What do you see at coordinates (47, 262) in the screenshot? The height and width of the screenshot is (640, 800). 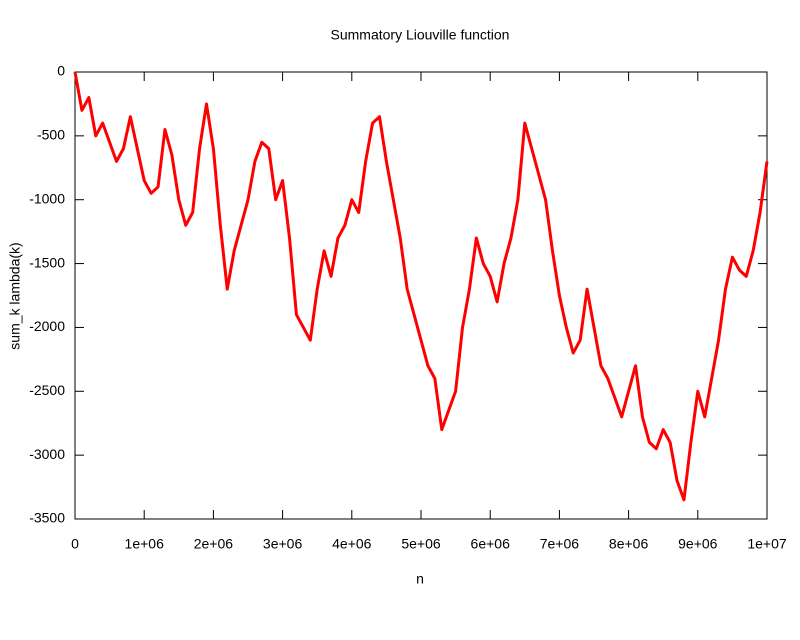 I see `y-tick-label: -1500` at bounding box center [47, 262].